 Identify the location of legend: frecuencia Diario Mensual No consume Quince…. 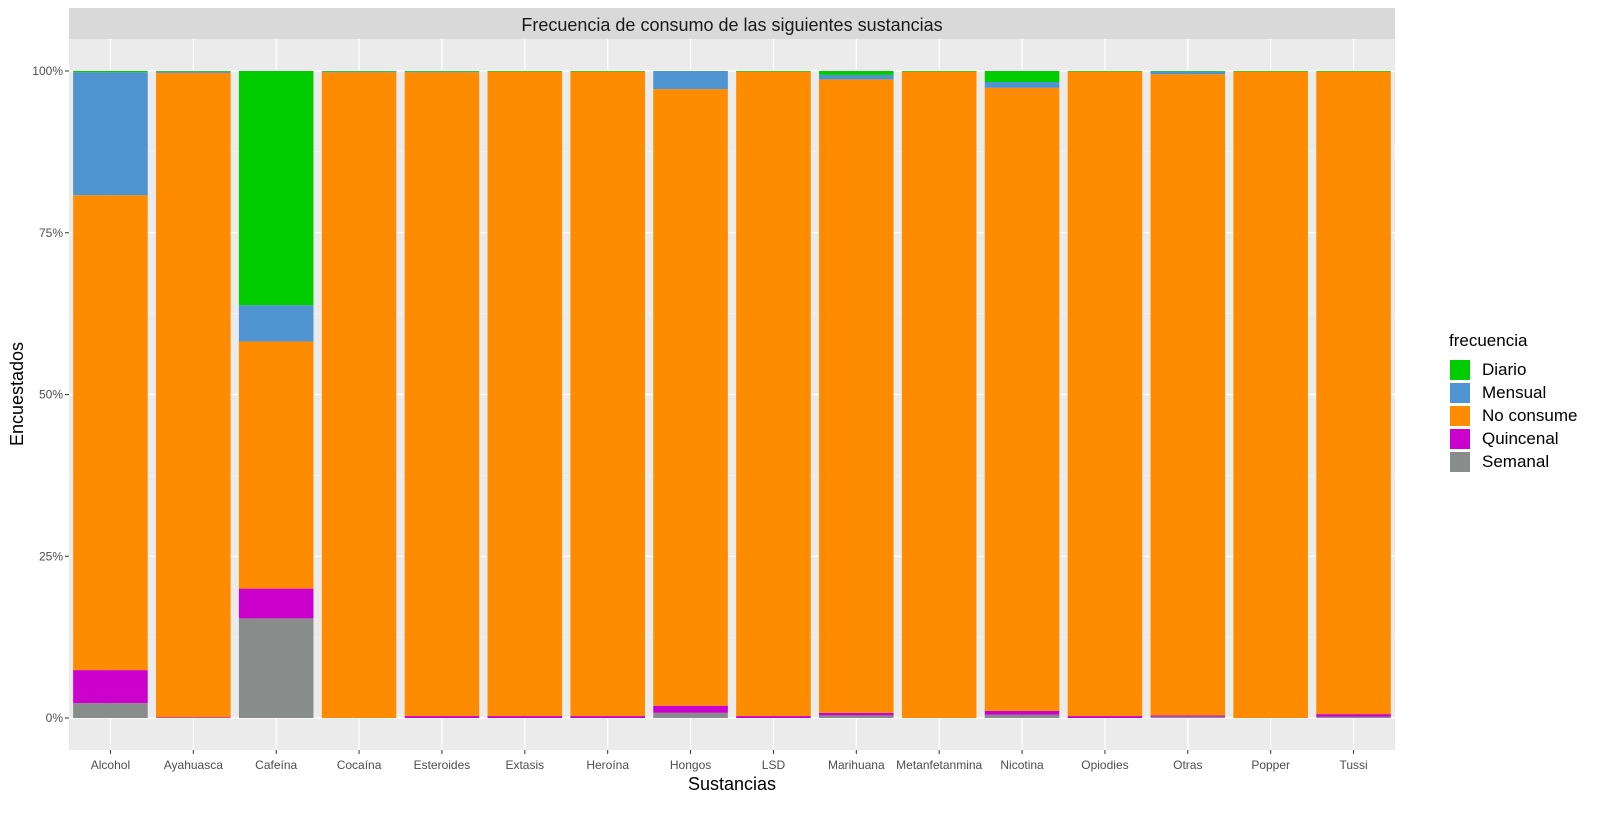
(1513, 401).